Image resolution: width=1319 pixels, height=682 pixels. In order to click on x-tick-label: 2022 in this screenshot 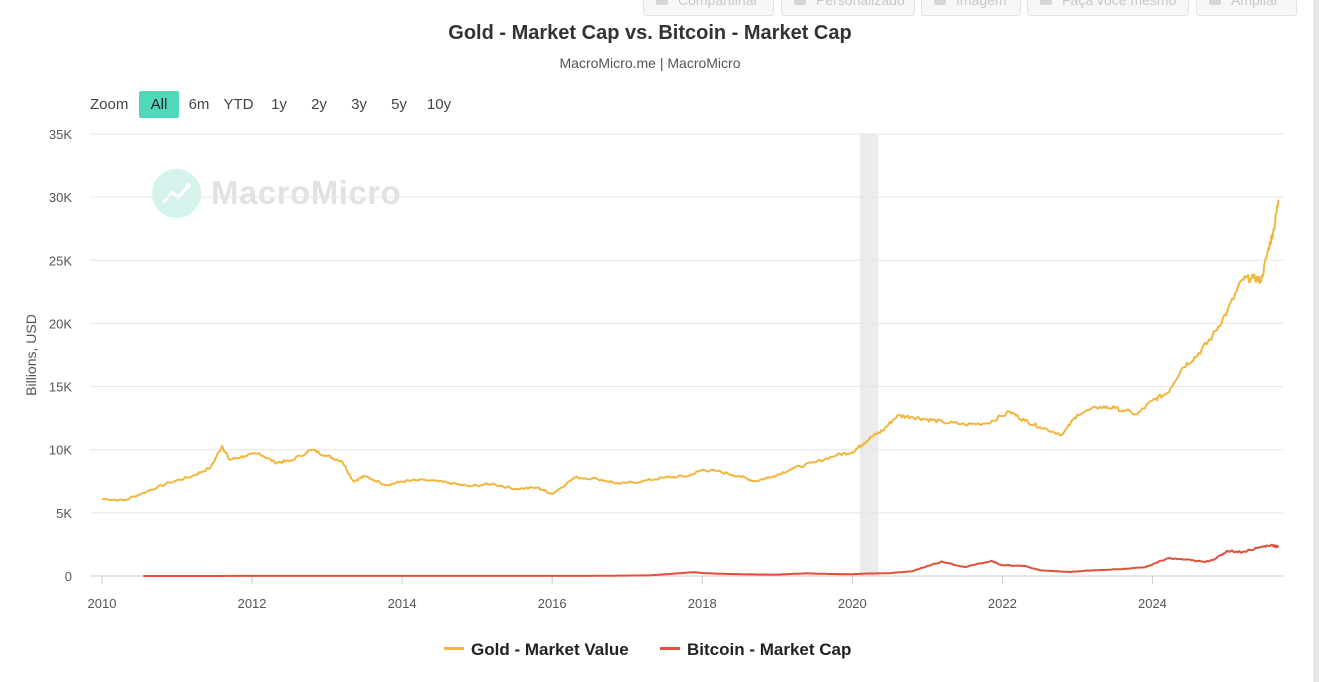, I will do `click(1002, 603)`.